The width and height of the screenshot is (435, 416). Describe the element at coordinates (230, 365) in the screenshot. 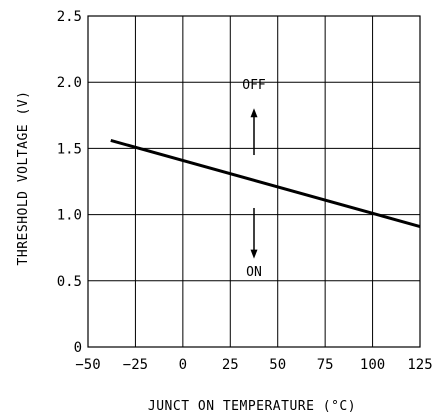

I see `x-tick-label: 25` at that location.